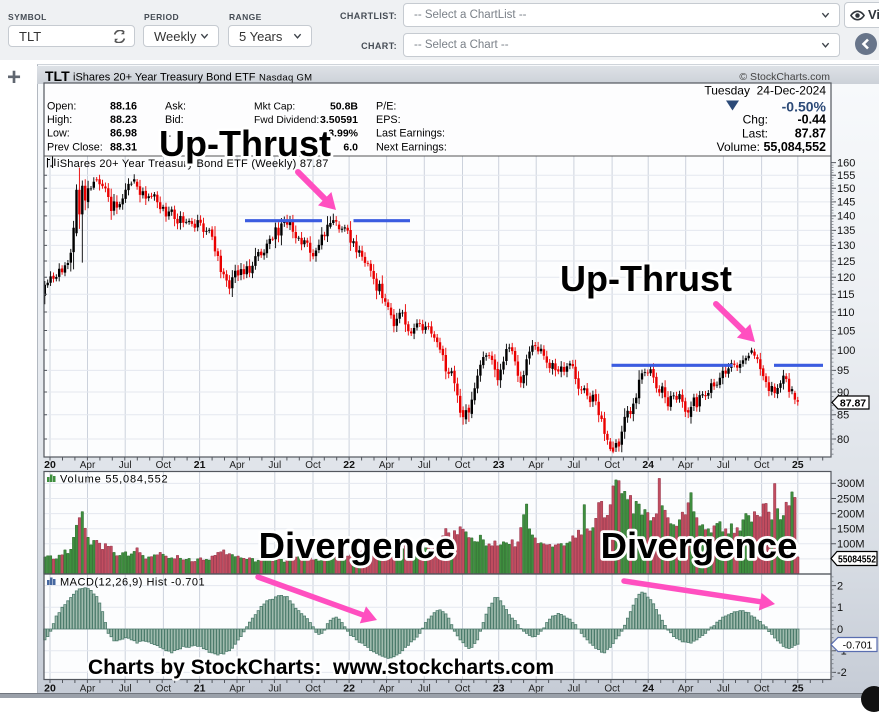 This screenshot has width=879, height=712. What do you see at coordinates (851, 499) in the screenshot?
I see `svg-text: 250M` at bounding box center [851, 499].